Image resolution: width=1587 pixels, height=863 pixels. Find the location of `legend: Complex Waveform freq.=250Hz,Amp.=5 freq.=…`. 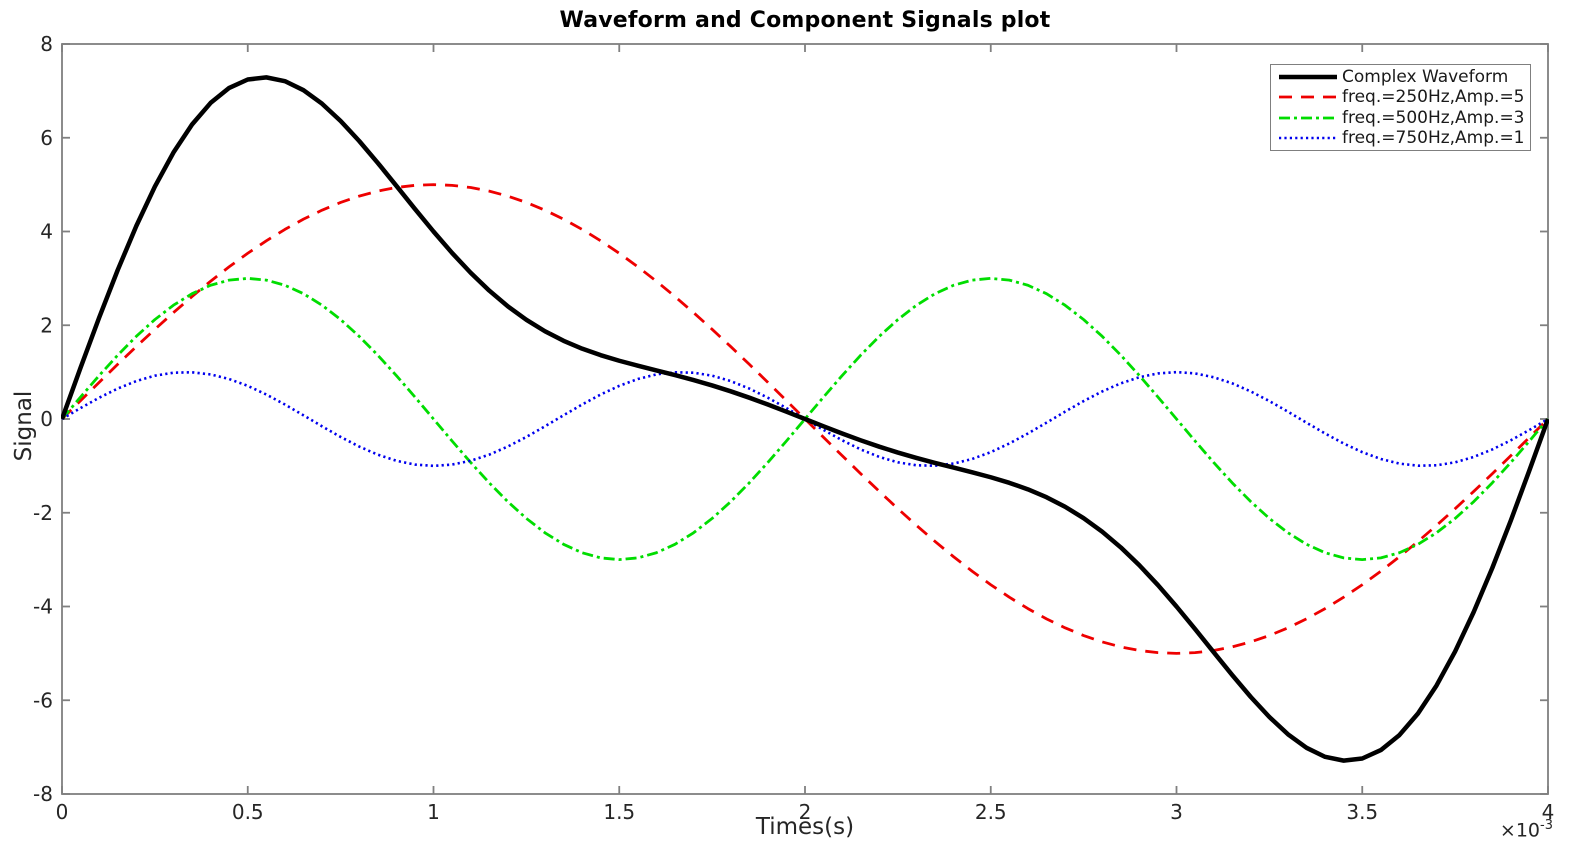

legend: Complex Waveform freq.=250Hz,Amp.=5 freq.=… is located at coordinates (1400, 107).